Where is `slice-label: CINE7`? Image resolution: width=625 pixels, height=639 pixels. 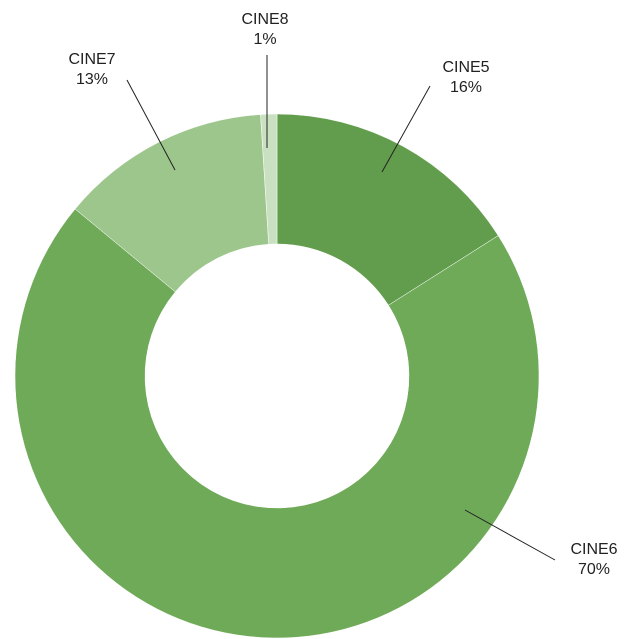
slice-label: CINE7 is located at coordinates (91, 59).